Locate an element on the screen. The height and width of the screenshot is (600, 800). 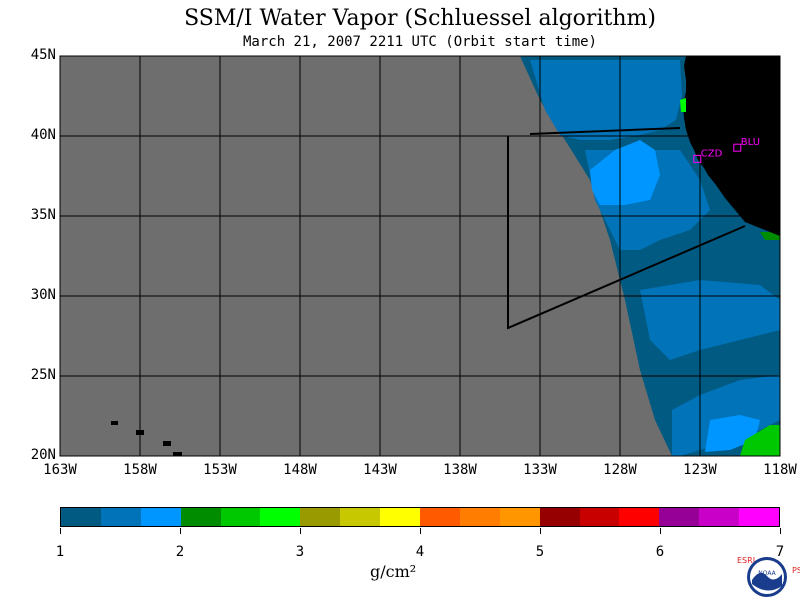
lon-tick-label: 158W is located at coordinates (140, 470).